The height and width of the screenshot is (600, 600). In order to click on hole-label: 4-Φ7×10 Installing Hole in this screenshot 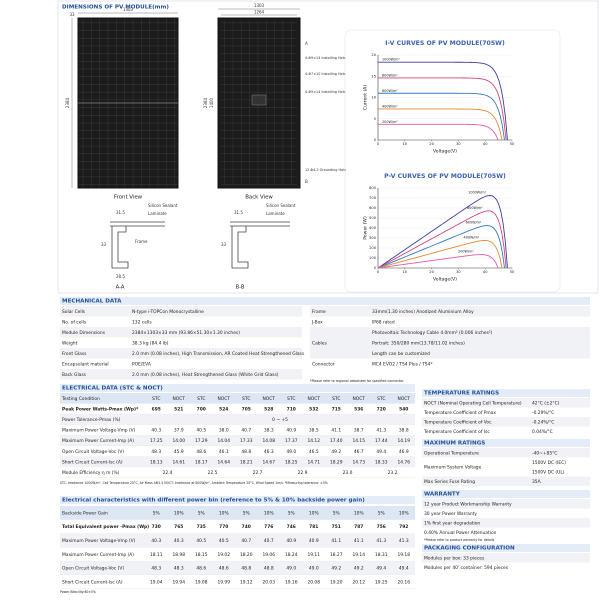, I will do `click(325, 74)`.